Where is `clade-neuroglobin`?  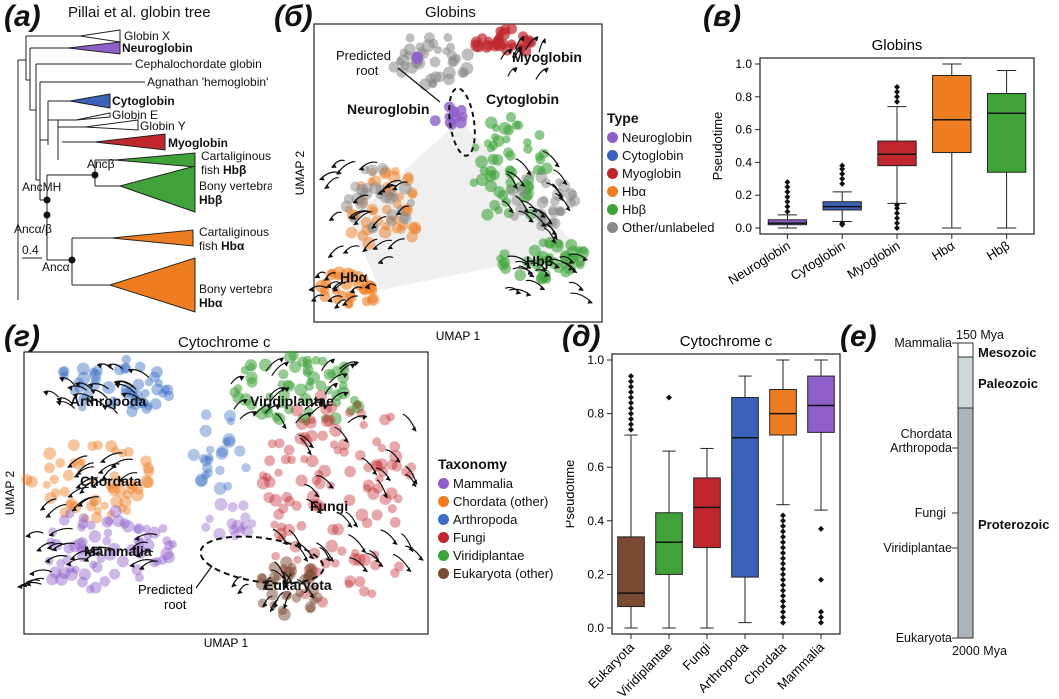 clade-neuroglobin is located at coordinates (94, 48).